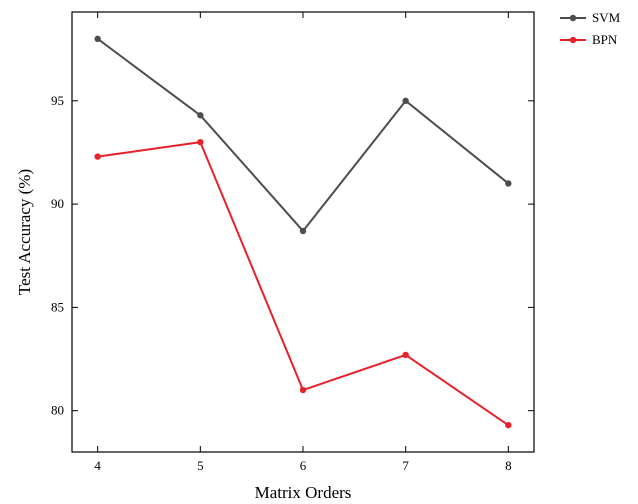  Describe the element at coordinates (303, 465) in the screenshot. I see `x-tick-label: 6` at that location.